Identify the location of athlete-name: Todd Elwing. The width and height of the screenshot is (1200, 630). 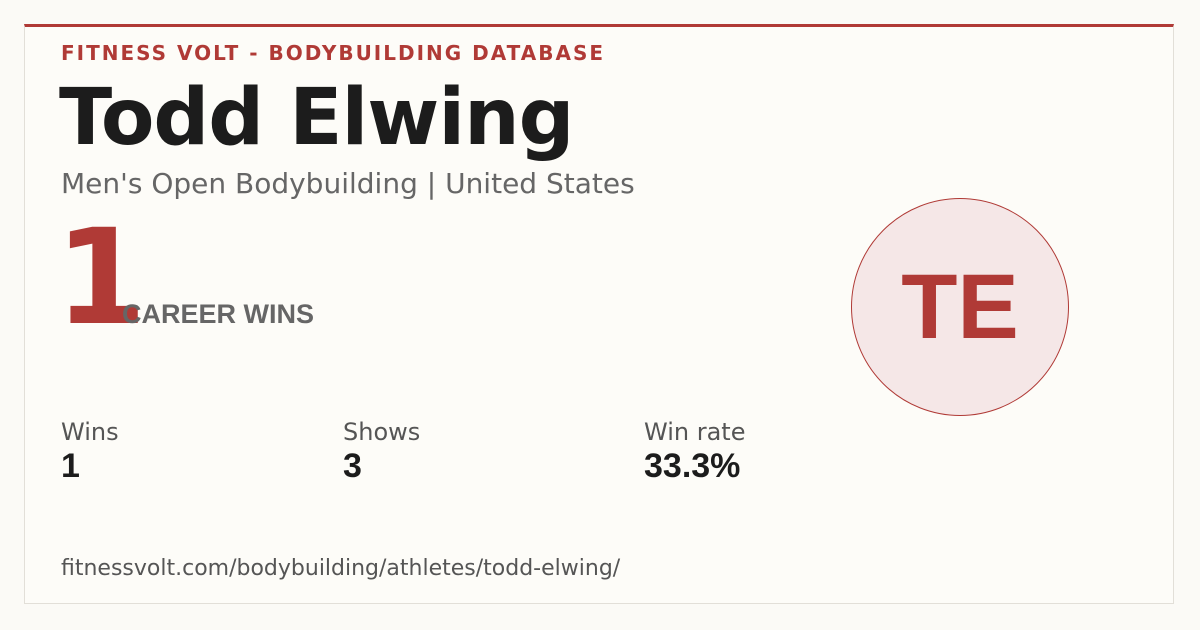
(316, 118).